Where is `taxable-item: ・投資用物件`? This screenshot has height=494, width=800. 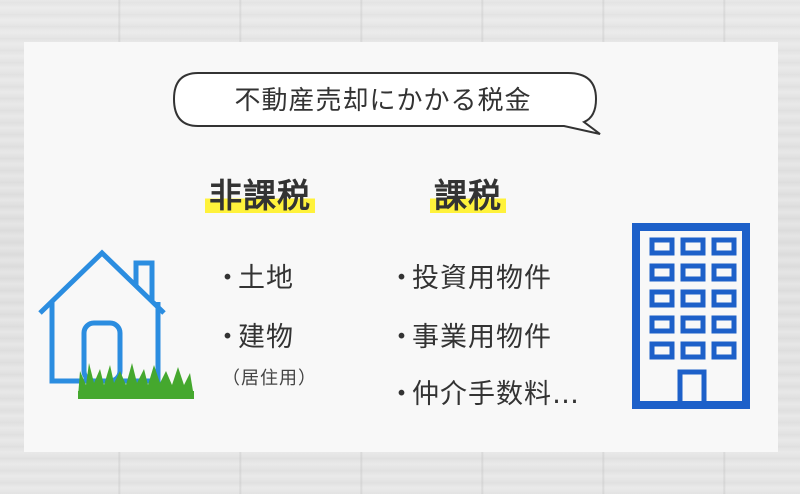
taxable-item: ・投資用物件 is located at coordinates (470, 275).